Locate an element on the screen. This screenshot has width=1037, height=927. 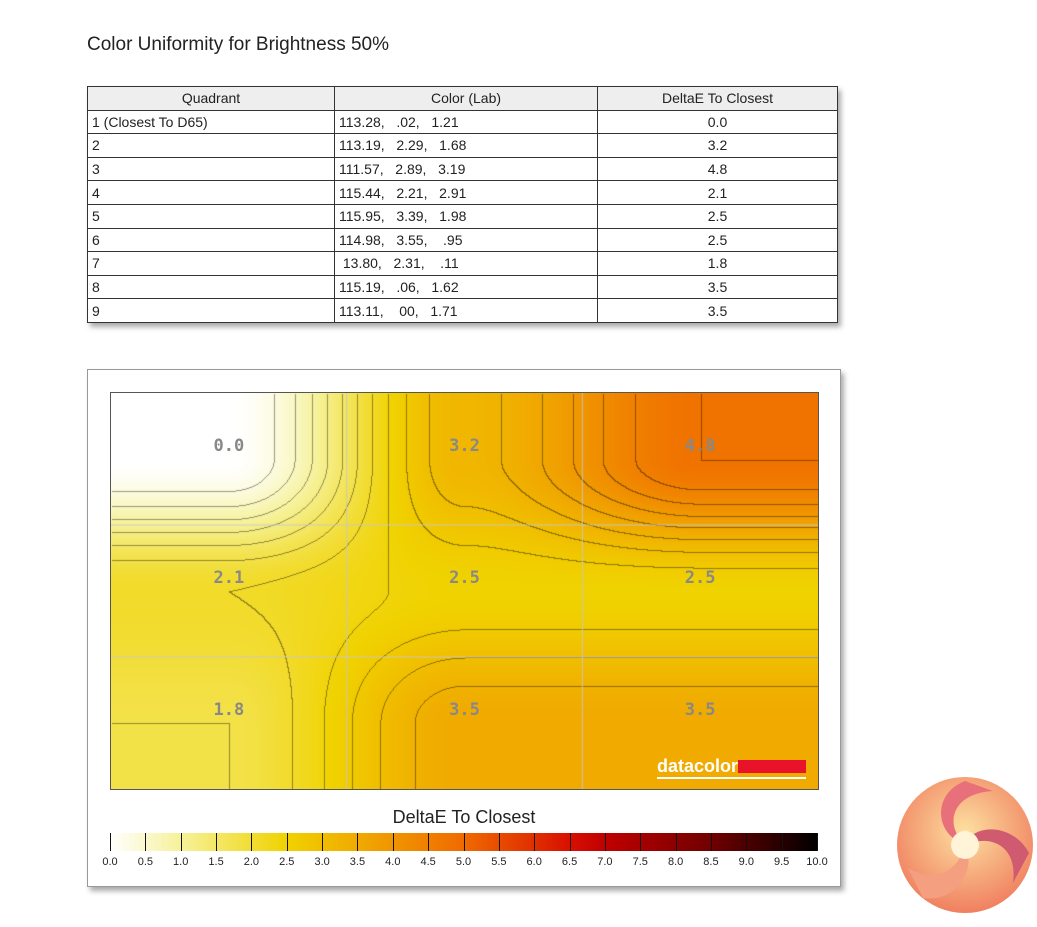
table-row: 4 115.44, 2.21, 2.91 2.1 is located at coordinates (462, 192).